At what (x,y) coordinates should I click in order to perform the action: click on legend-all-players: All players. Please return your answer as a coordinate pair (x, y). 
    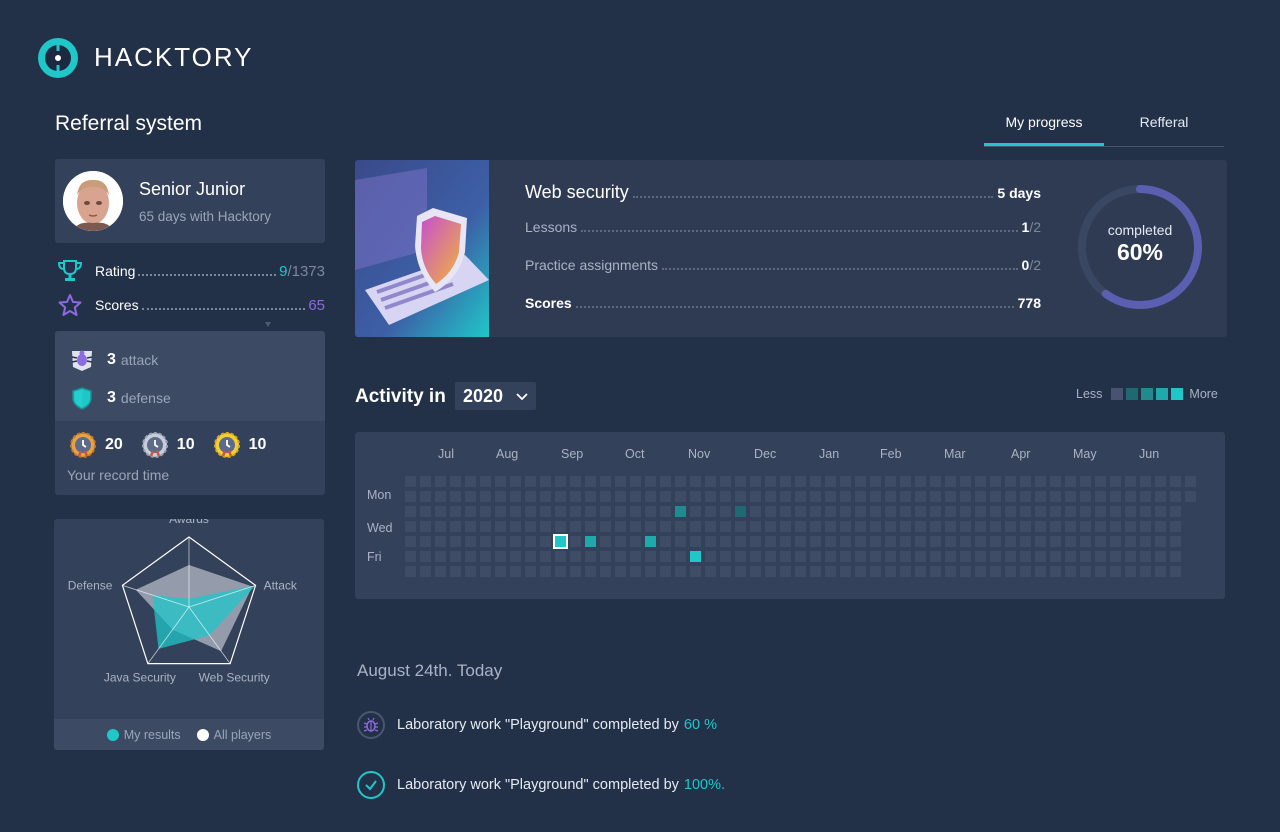
    Looking at the image, I should click on (233, 735).